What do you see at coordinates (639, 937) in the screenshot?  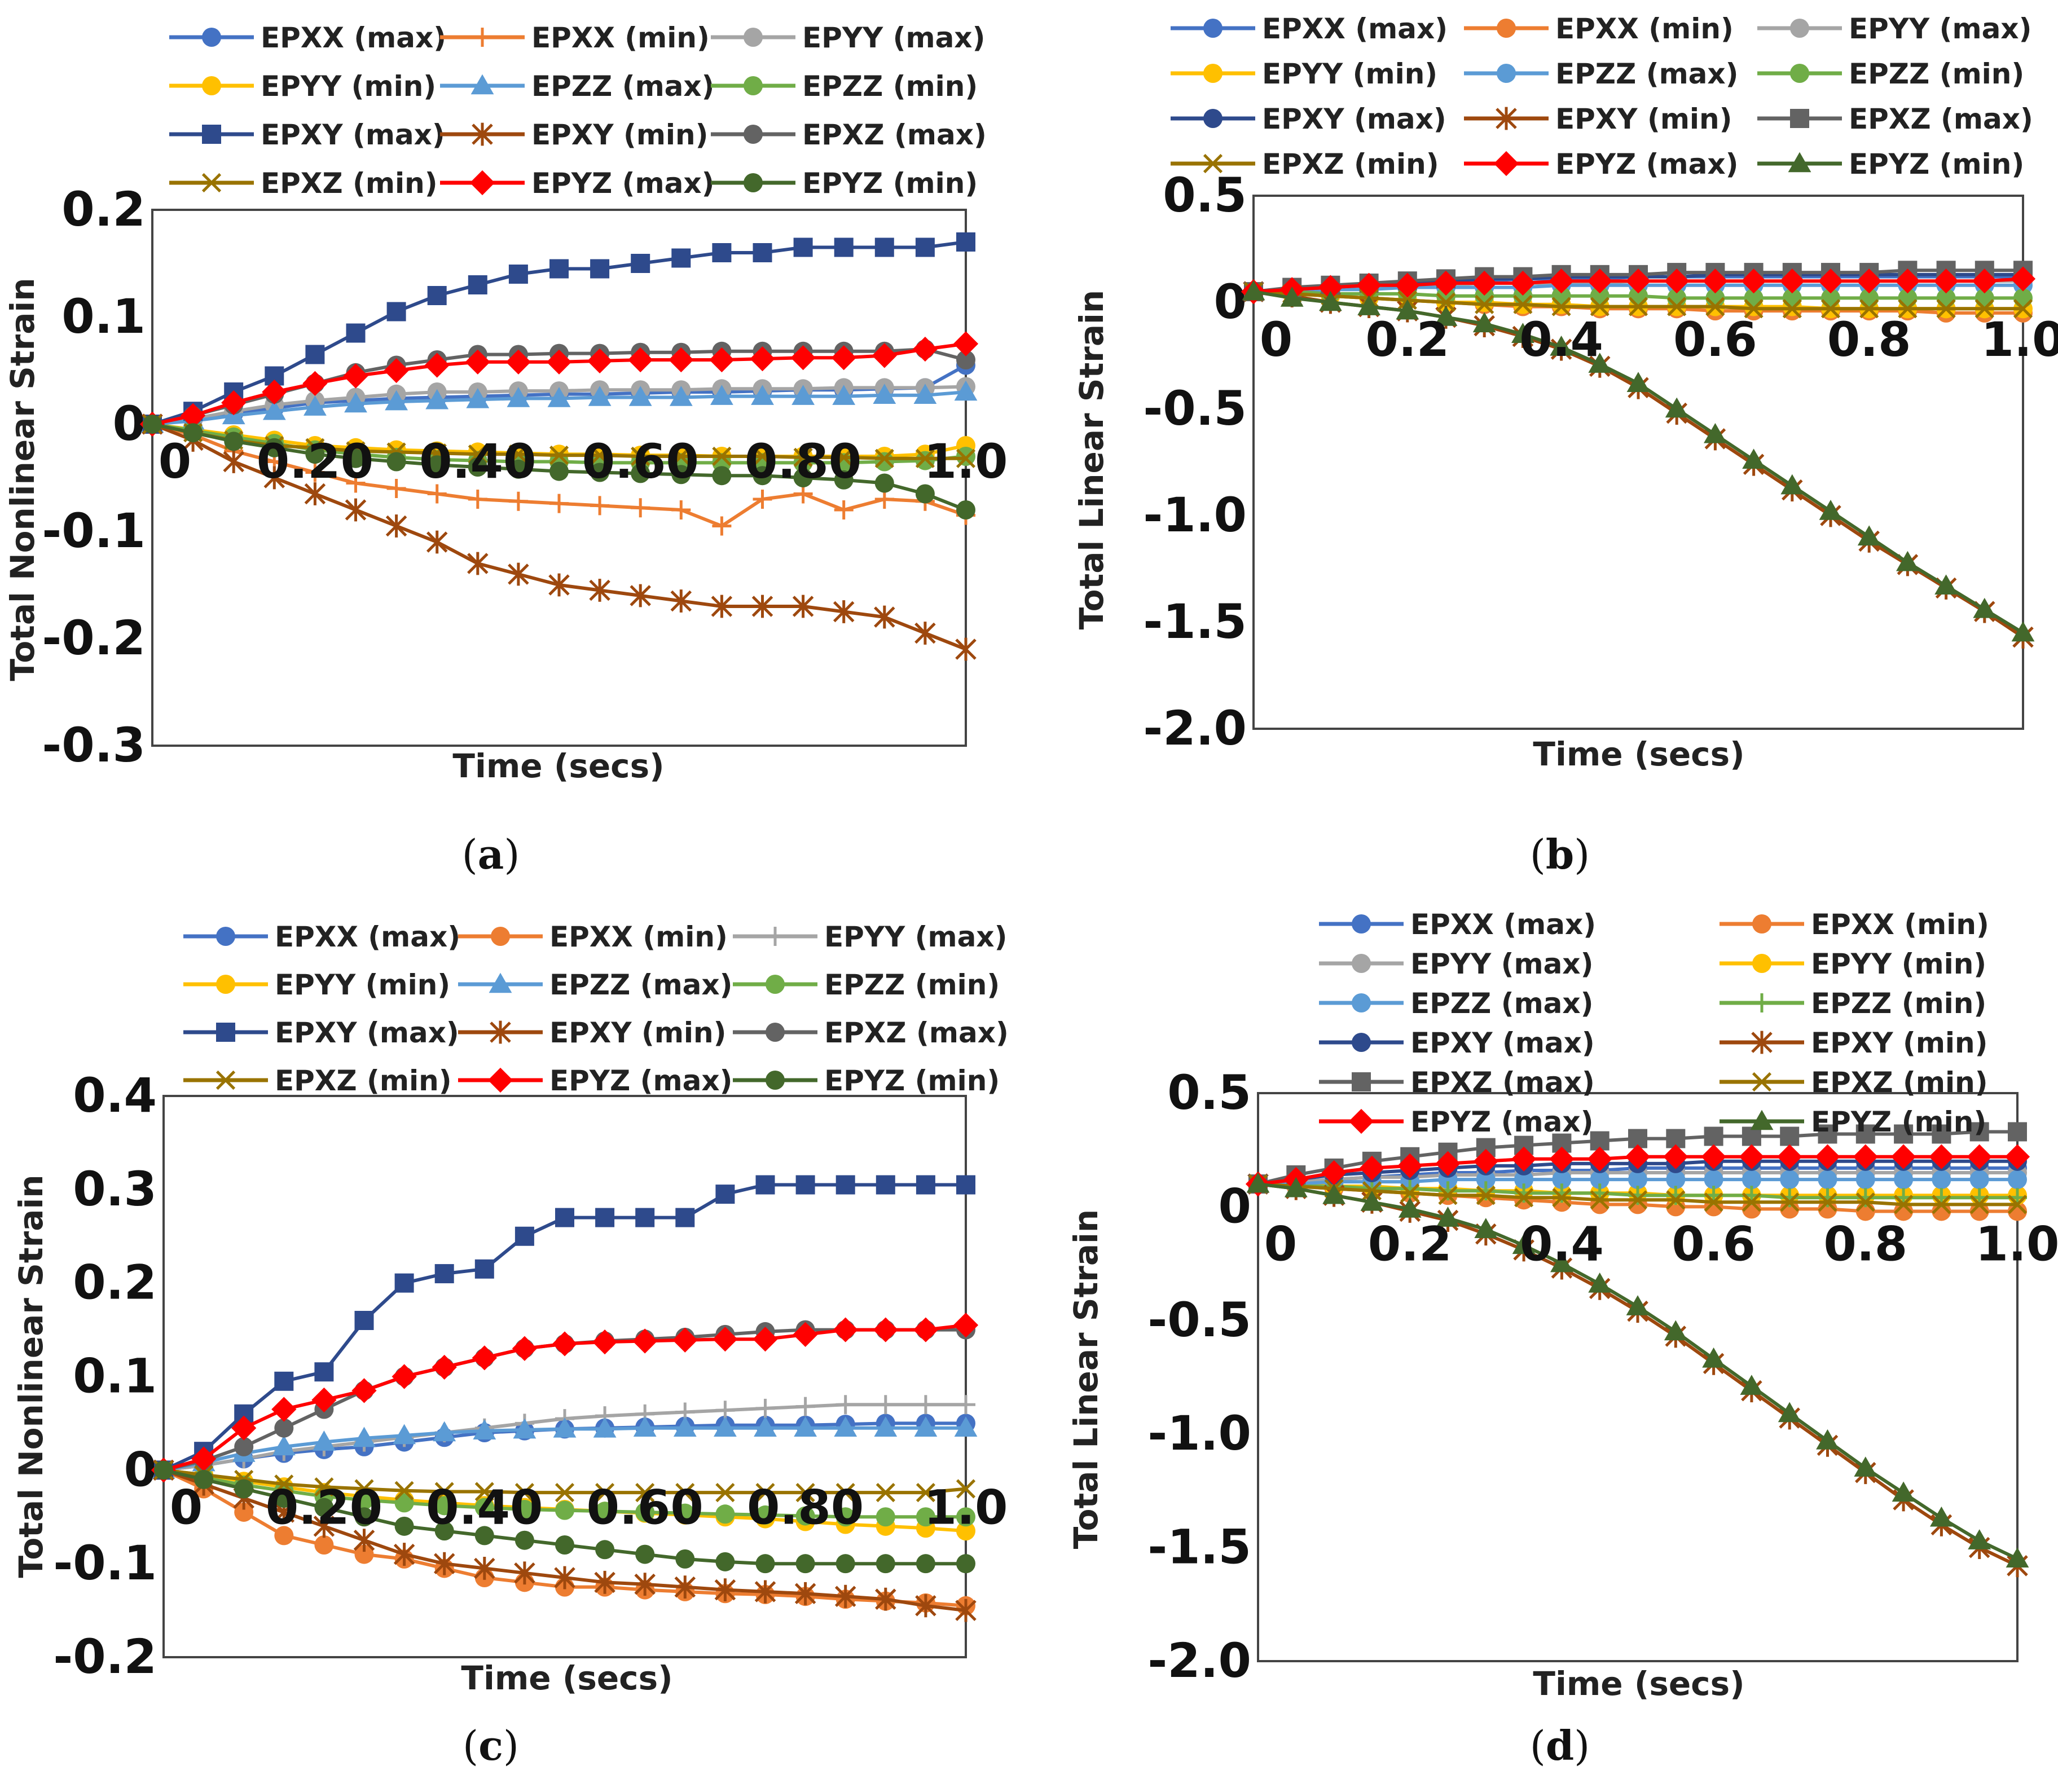 I see `legend-label: EPXX (min)` at bounding box center [639, 937].